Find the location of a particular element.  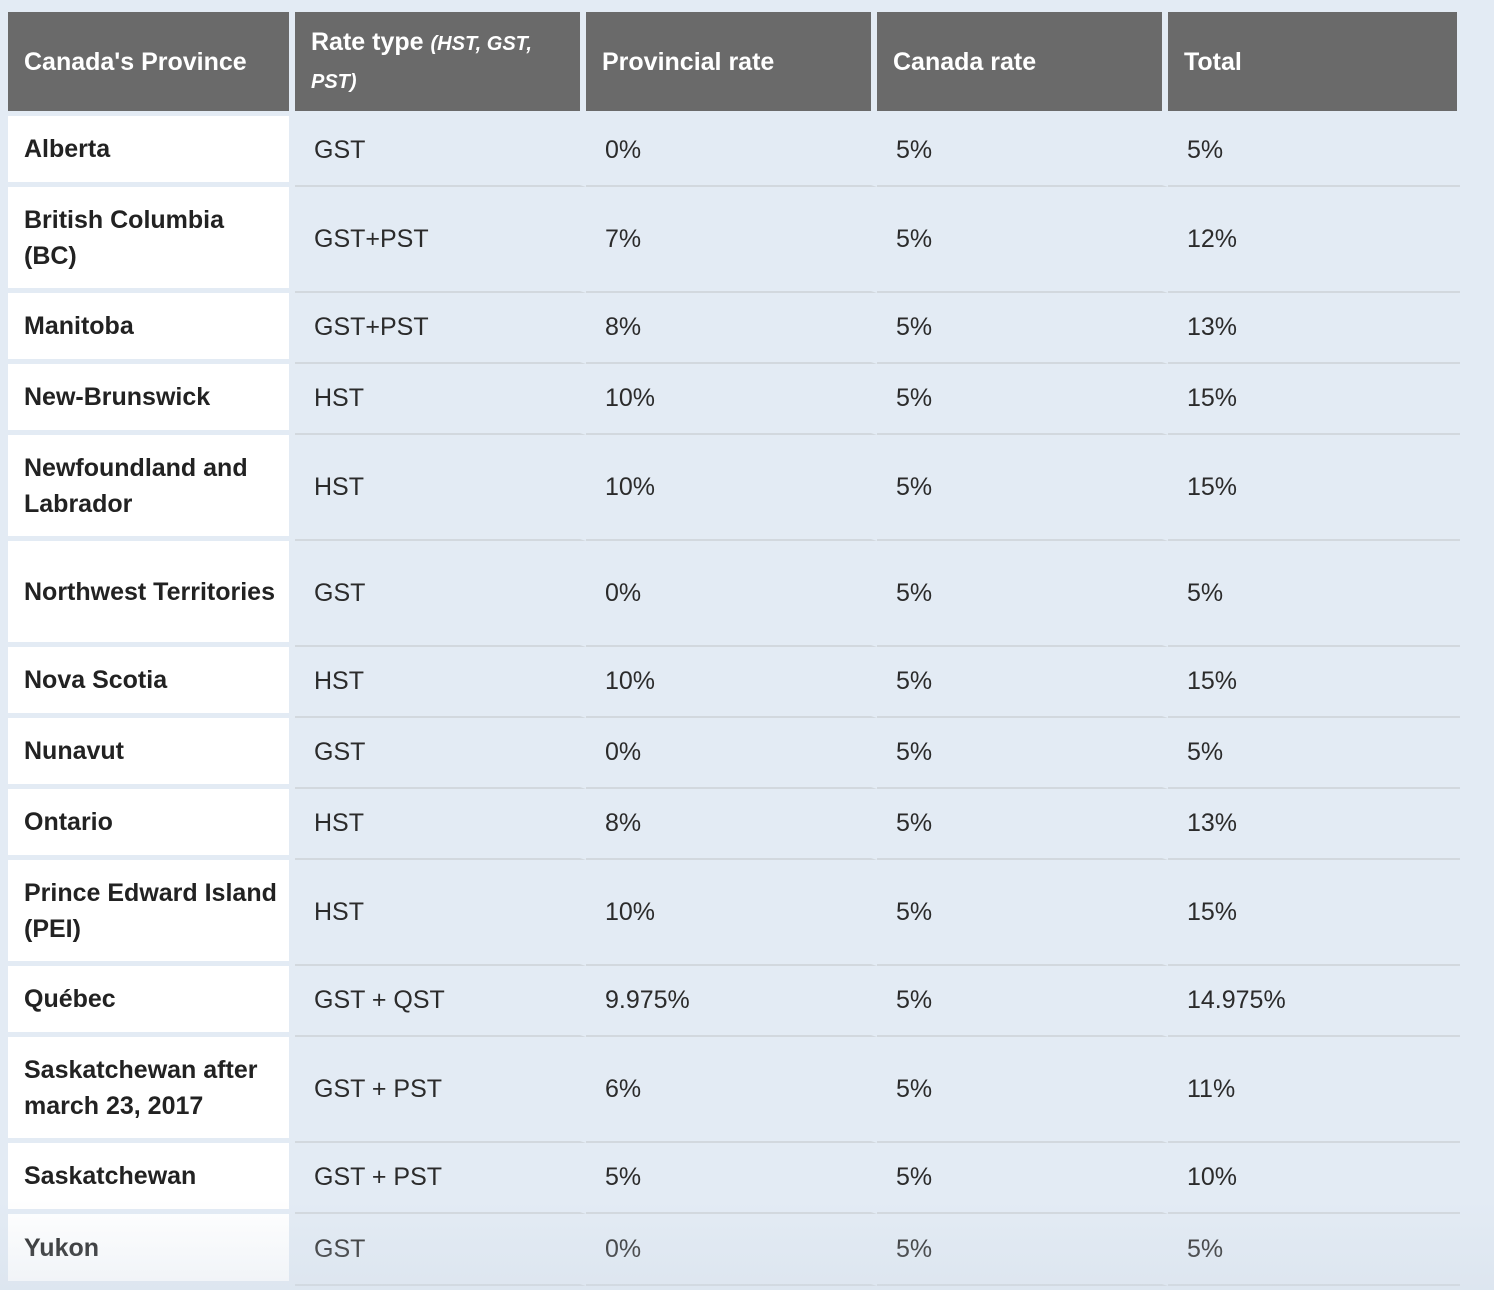

rate-type-cell: GST+PST is located at coordinates (440, 240).